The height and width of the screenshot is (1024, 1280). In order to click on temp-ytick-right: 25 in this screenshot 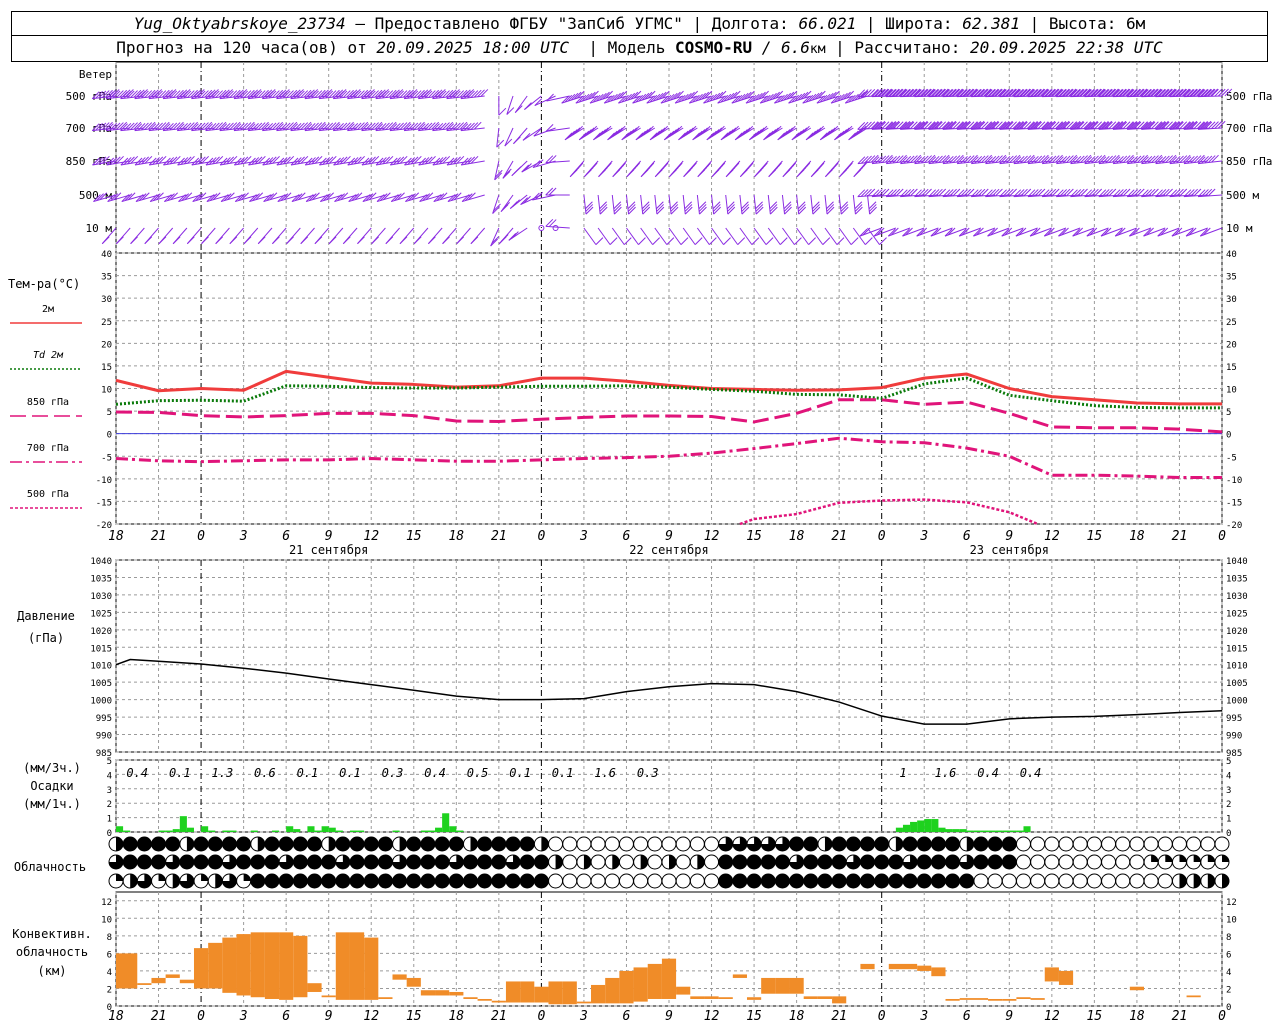, I will do `click(1231, 323)`.